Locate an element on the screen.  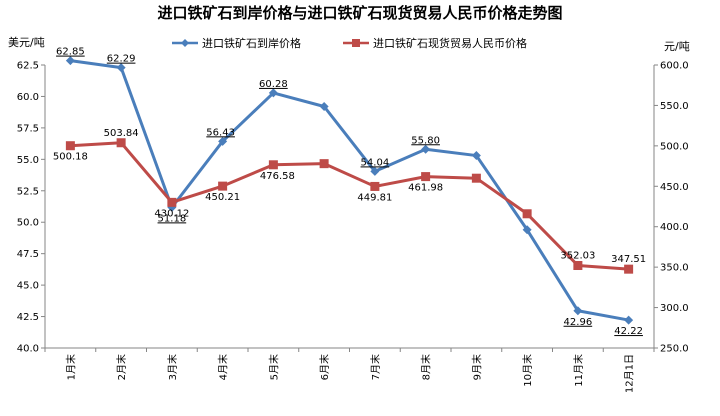
legend-item-series-2: 进口铁矿石现货贸易人民币价格 is located at coordinates (435, 43).